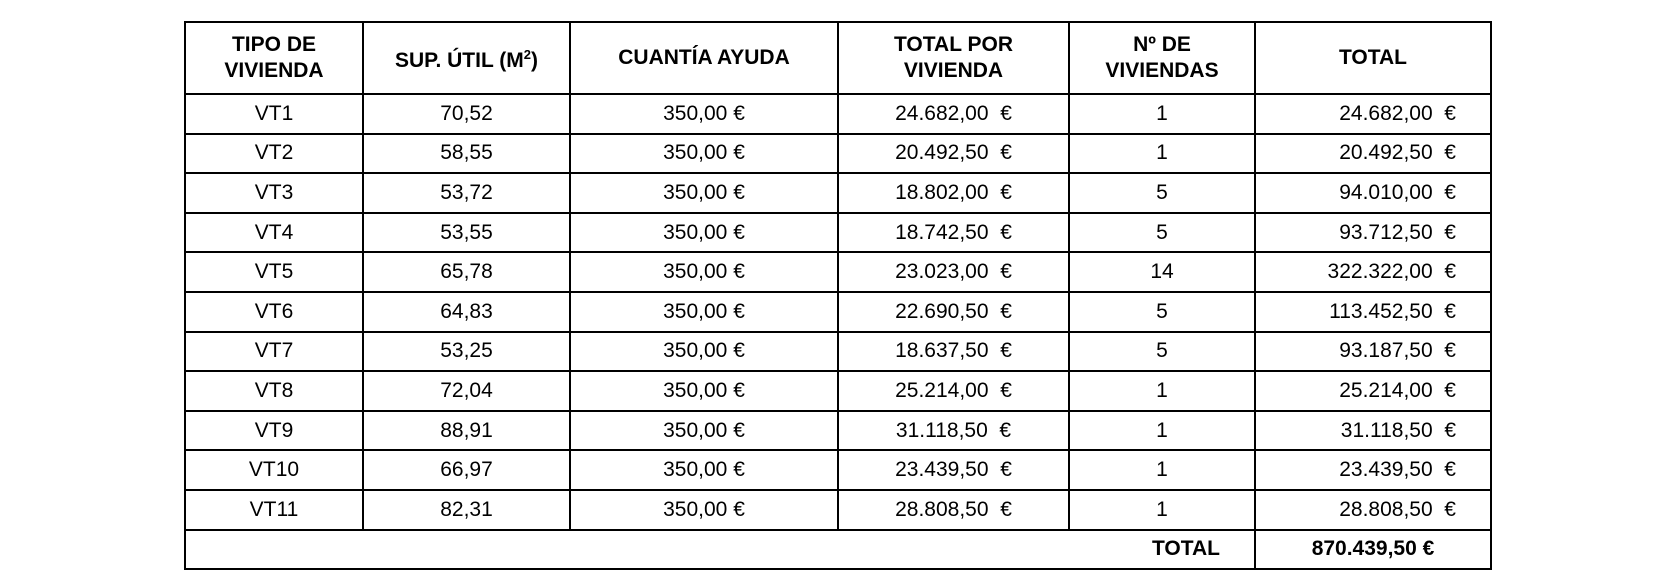 The width and height of the screenshot is (1668, 572). Describe the element at coordinates (466, 391) in the screenshot. I see `table-cell: 72,04` at that location.